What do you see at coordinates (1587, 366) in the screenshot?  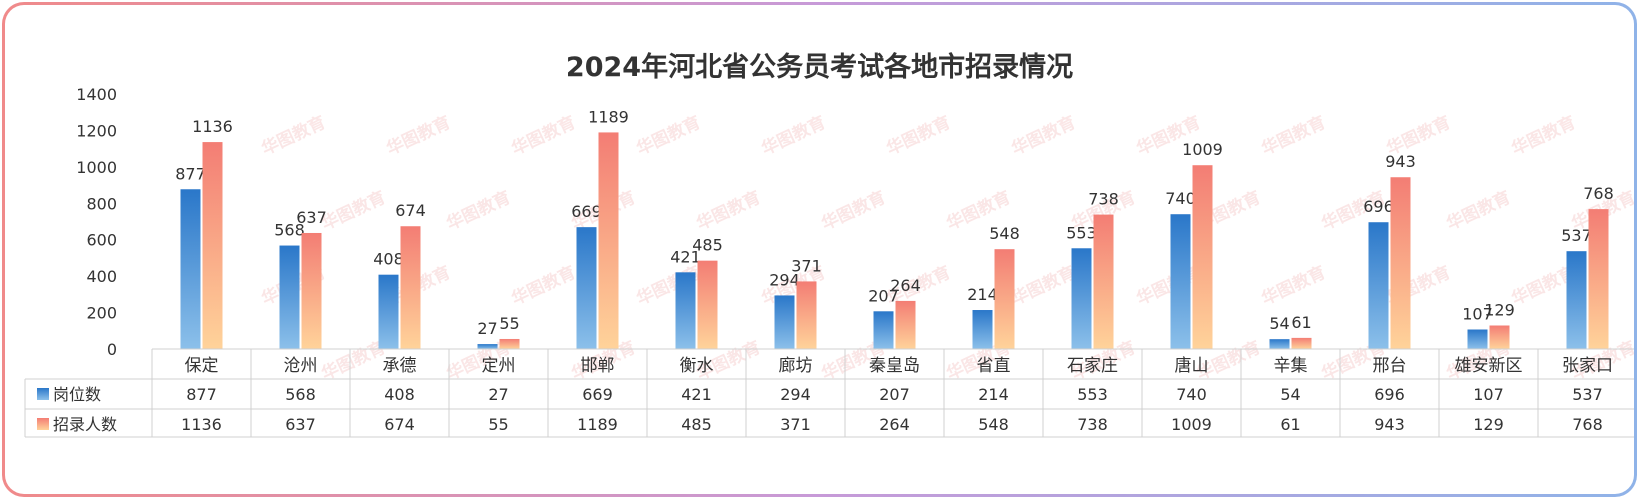 I see `category-label: 张家口` at bounding box center [1587, 366].